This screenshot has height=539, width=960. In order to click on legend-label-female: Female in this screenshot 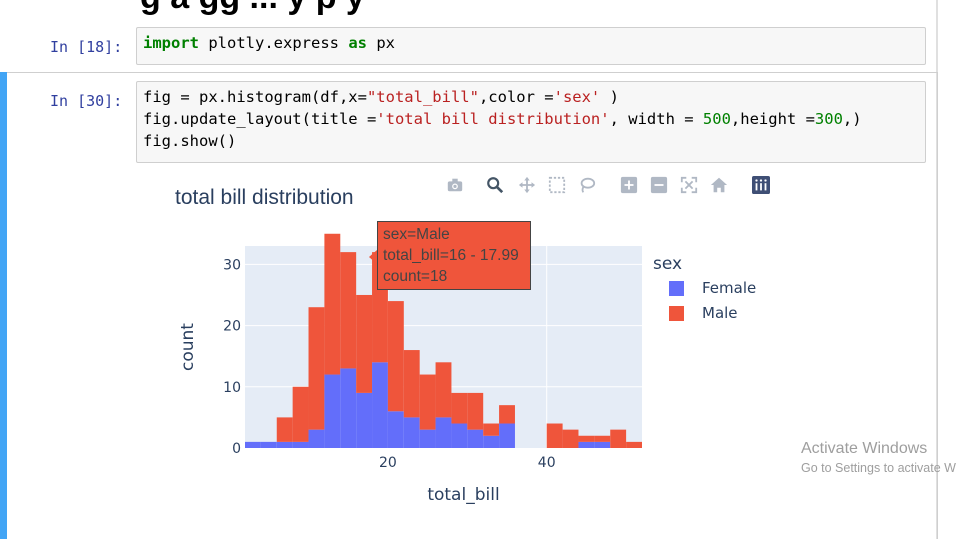, I will do `click(729, 288)`.